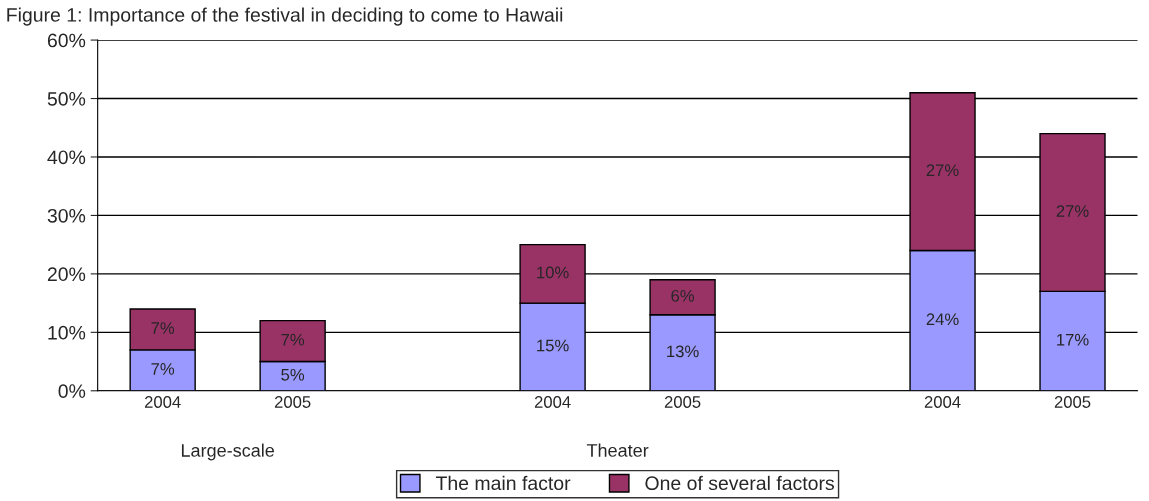 The width and height of the screenshot is (1149, 501). I want to click on text: Theater, so click(617, 450).